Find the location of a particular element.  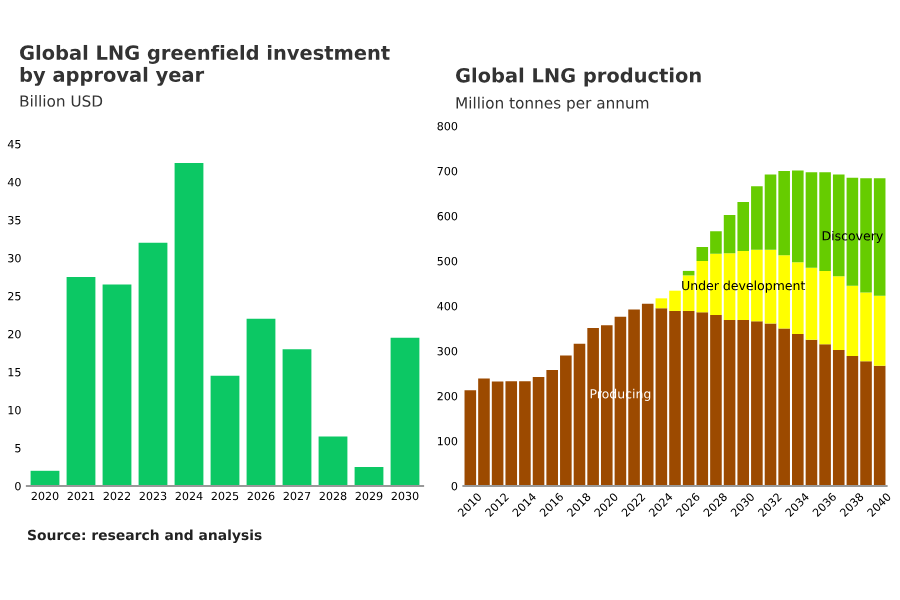

chart-title: Global LNG greenfield investment by approval year is located at coordinates (205, 65).